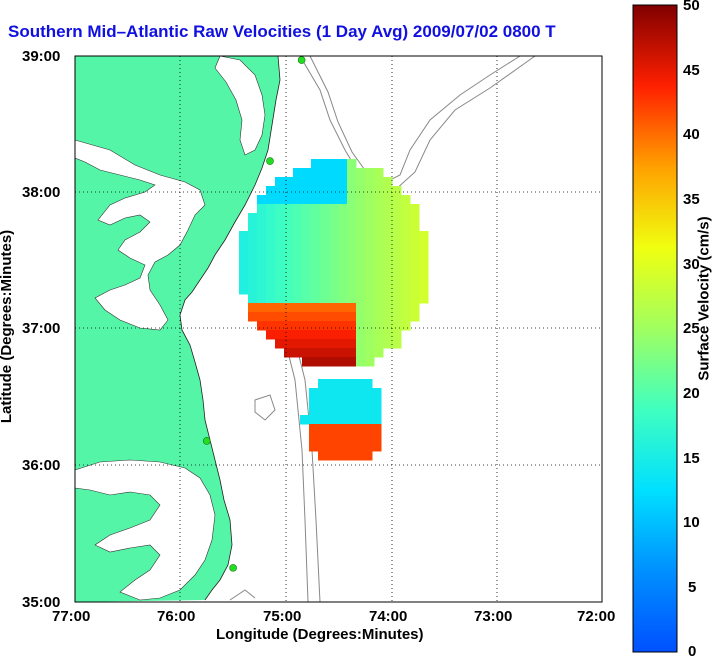 This screenshot has width=724, height=660. I want to click on colorbar-label: Surface Velocity (cm/s), so click(704, 298).